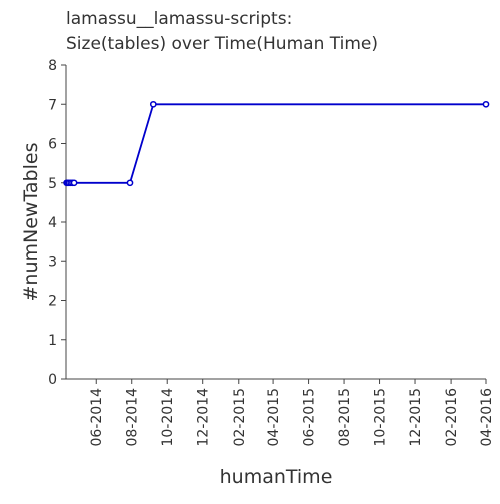  I want to click on x-tick-label: 02-2015, so click(240, 417).